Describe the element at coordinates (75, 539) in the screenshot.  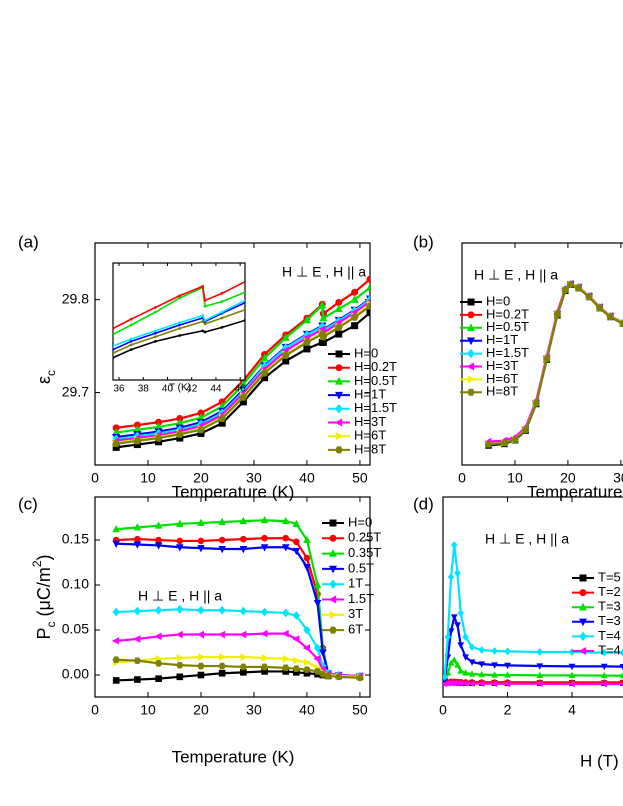
I see `y-tick-label: 0.15` at that location.